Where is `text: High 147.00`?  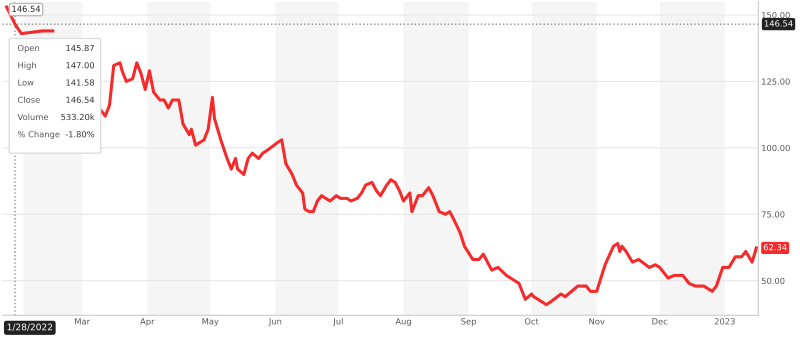 text: High 147.00 is located at coordinates (56, 66).